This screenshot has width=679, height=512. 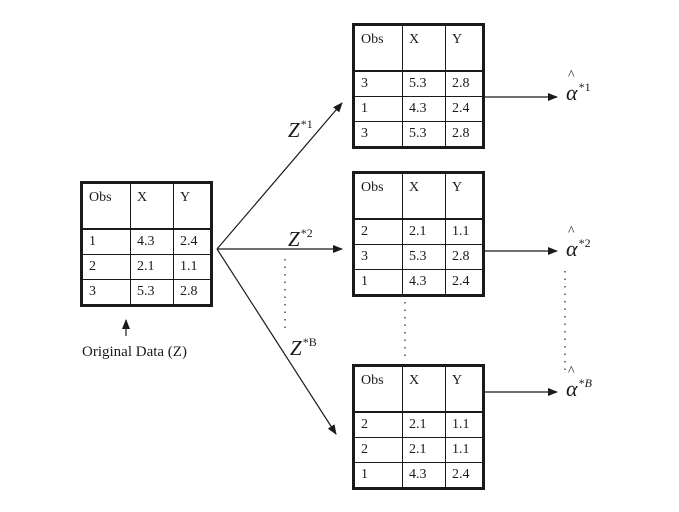 I want to click on bootstrap-table-2: Obs X Y 2 2.1 1.1 3 5.3 2.8 1 4.3 2.4, so click(x=418, y=234).